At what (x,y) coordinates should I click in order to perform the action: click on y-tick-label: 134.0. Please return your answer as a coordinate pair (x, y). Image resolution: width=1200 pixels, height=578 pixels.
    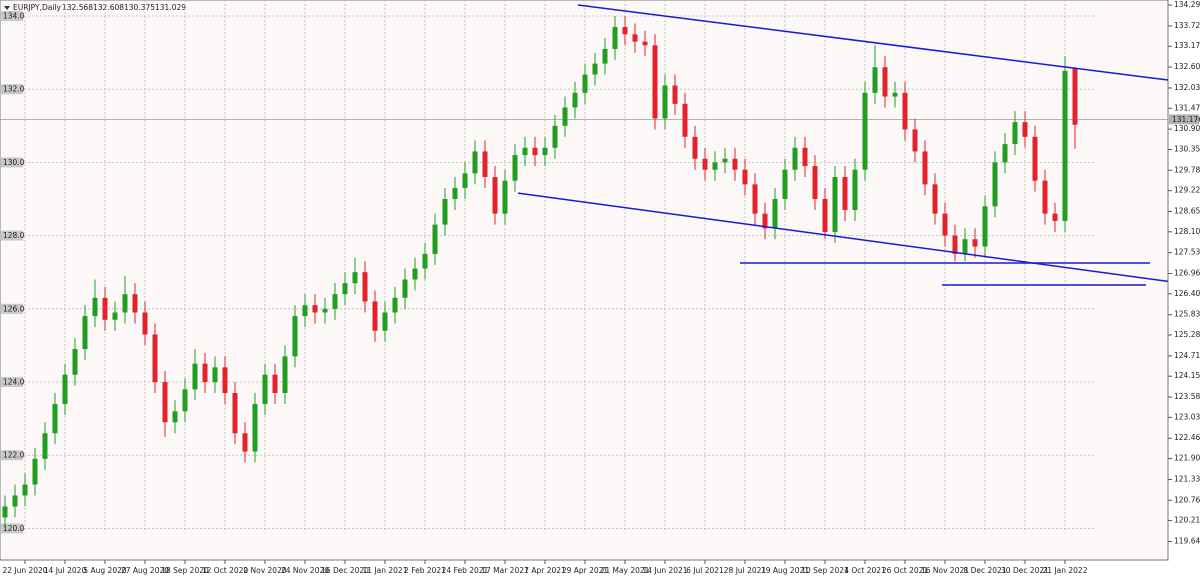
    Looking at the image, I should click on (14, 15).